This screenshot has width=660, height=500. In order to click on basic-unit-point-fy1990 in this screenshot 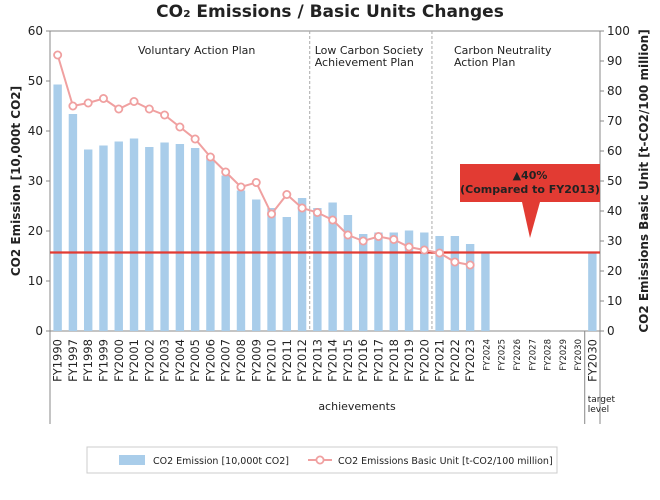, I will do `click(58, 55)`.